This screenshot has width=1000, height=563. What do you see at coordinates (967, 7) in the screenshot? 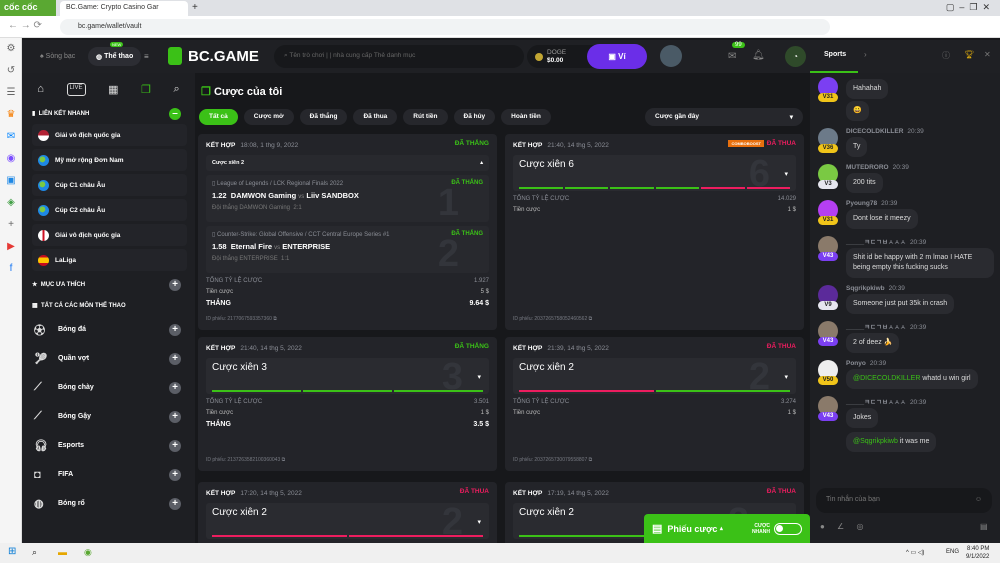
I see `window-controls: ▢ – ❐ ✕` at bounding box center [967, 7].